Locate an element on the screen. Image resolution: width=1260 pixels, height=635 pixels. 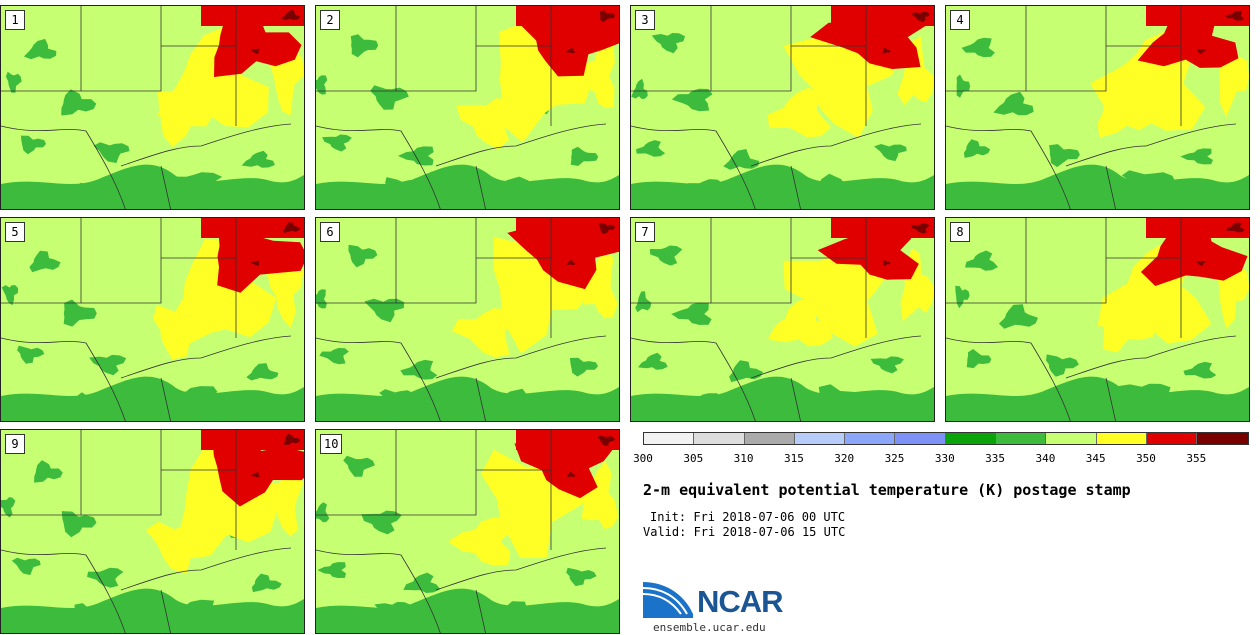
map-panel-1: 1 is located at coordinates (152, 107).